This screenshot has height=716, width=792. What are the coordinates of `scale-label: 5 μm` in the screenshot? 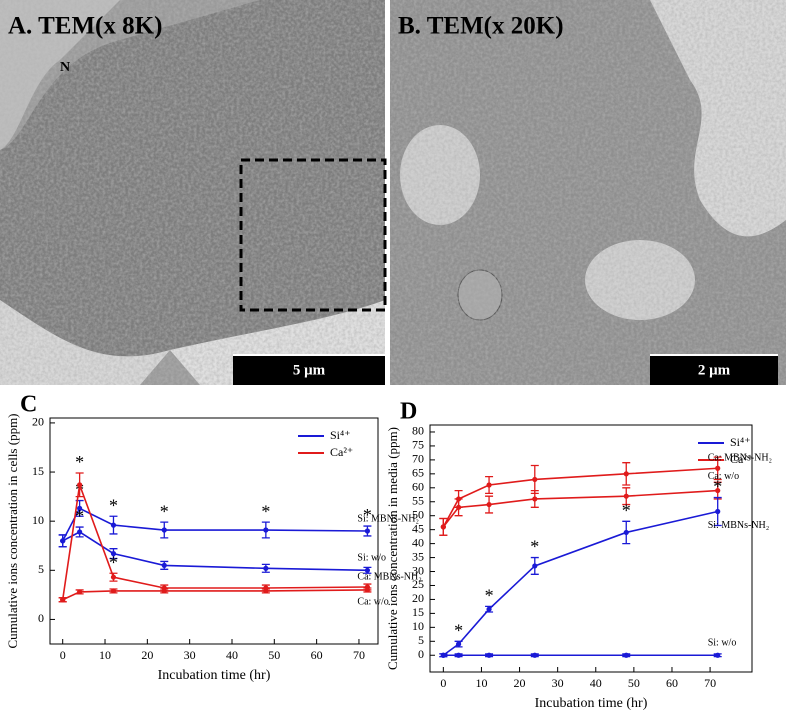 It's located at (309, 370).